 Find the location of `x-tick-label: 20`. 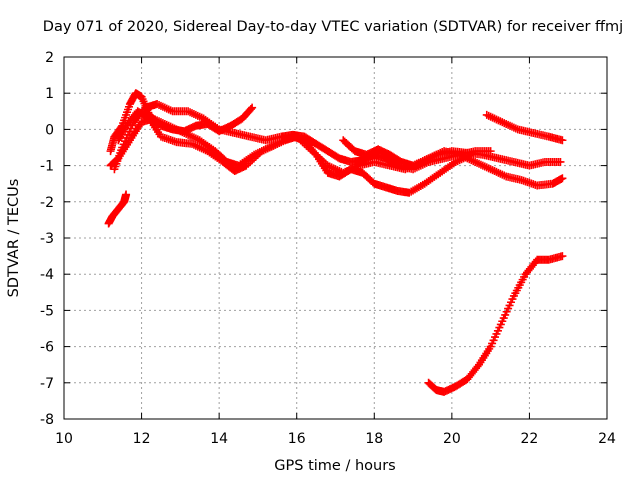

x-tick-label: 20 is located at coordinates (452, 439).